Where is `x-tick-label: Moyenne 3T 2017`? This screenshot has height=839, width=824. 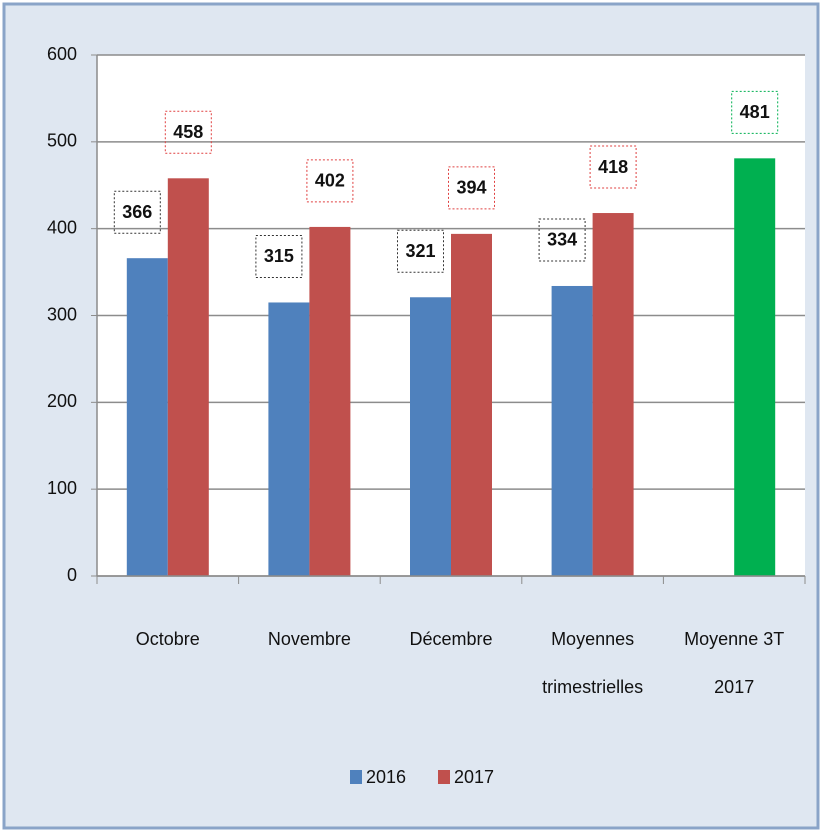 x-tick-label: Moyenne 3T 2017 is located at coordinates (734, 663).